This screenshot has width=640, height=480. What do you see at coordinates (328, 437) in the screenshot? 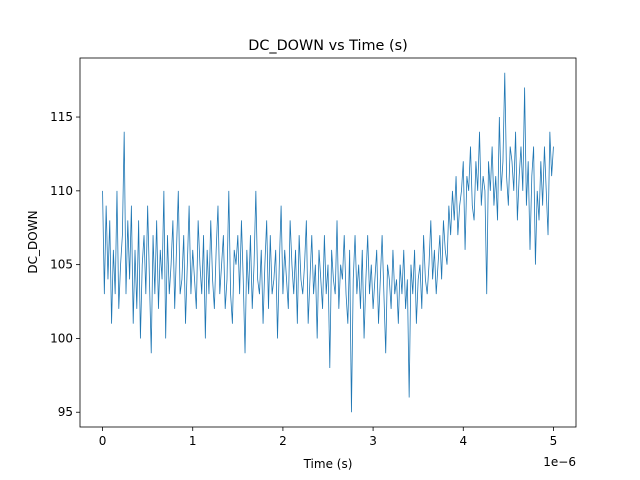
I see `x-axis: 0 1 2 3 4 5` at bounding box center [328, 437].